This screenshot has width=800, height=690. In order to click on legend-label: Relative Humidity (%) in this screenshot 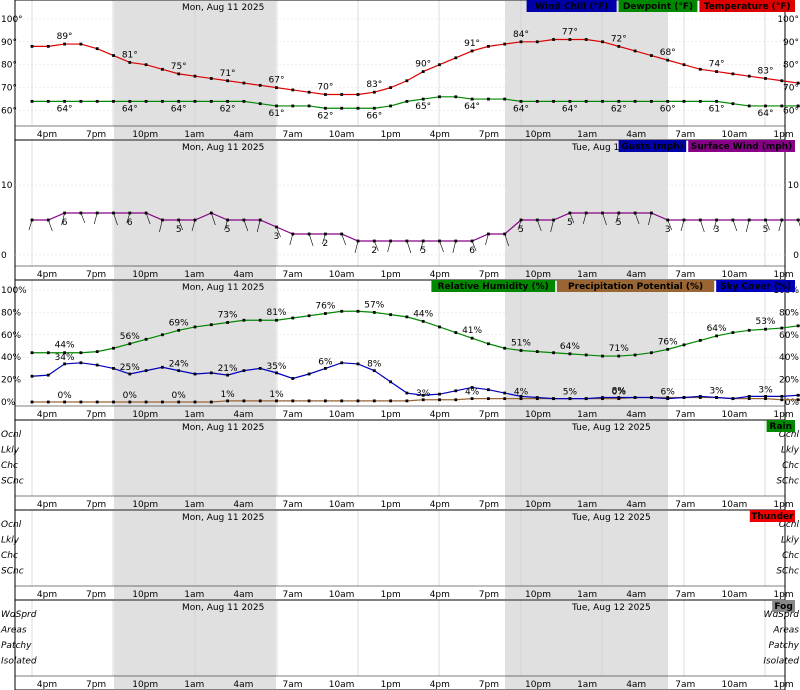, I will do `click(493, 287)`.